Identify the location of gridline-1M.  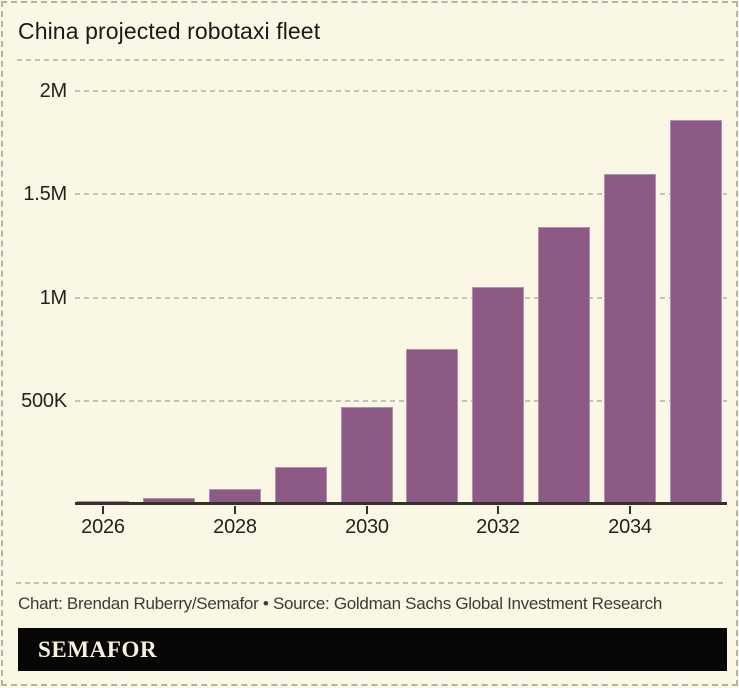
(401, 298).